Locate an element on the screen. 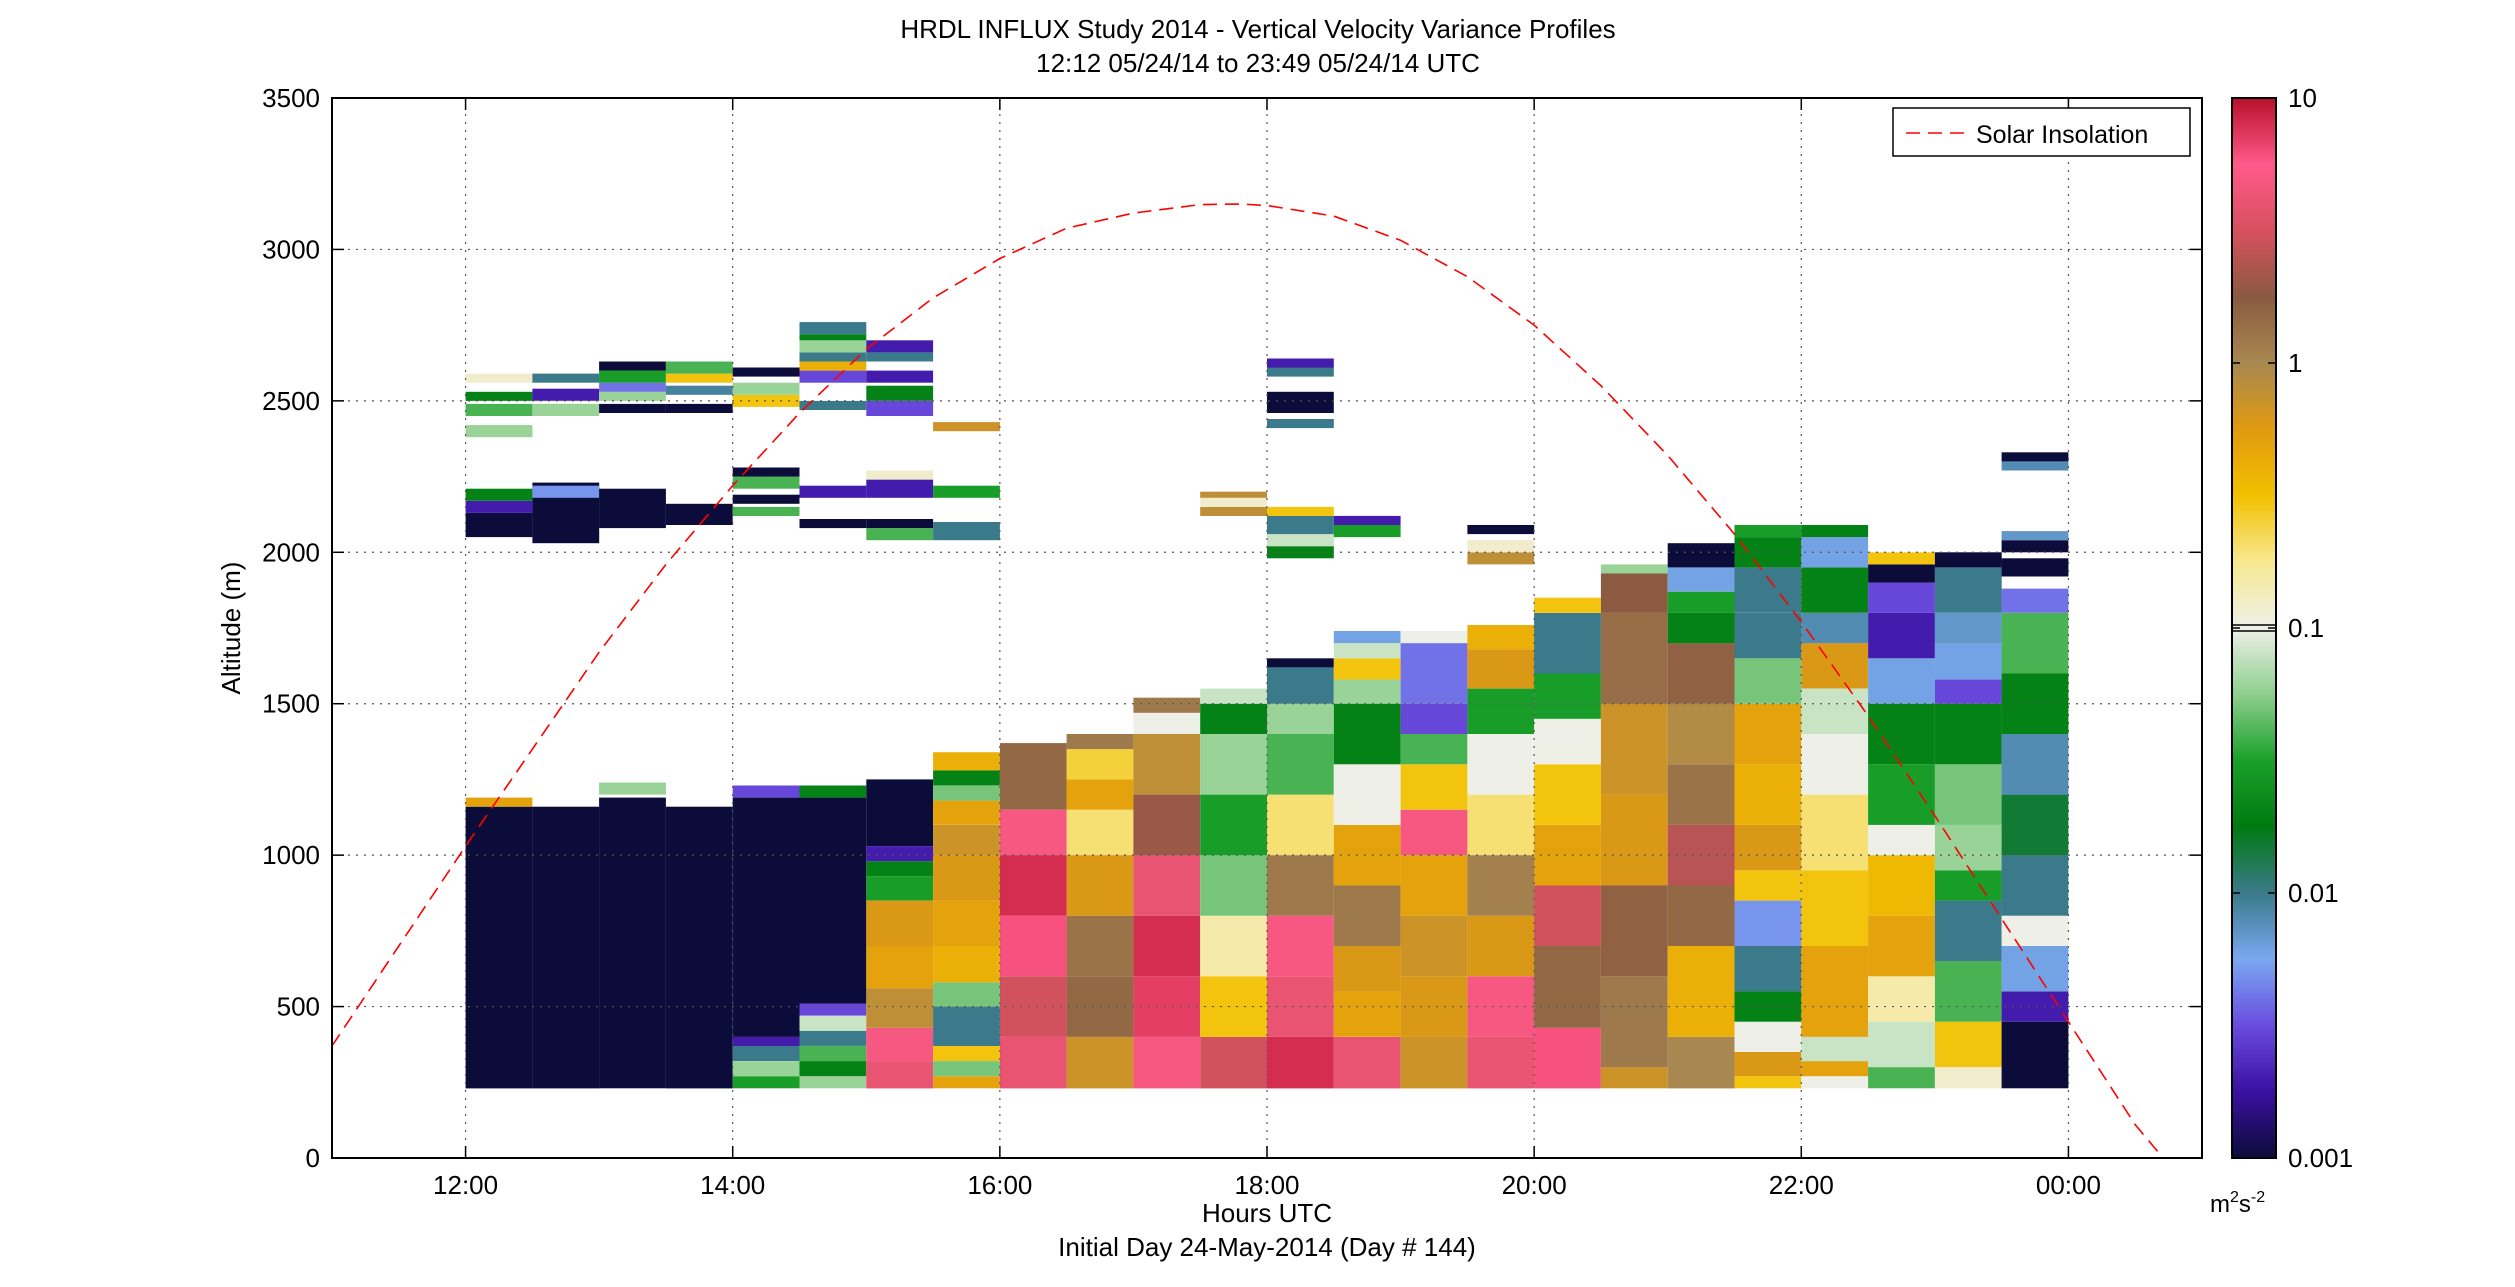  colorbar-tick-label: 0.001 is located at coordinates (2320, 1158).